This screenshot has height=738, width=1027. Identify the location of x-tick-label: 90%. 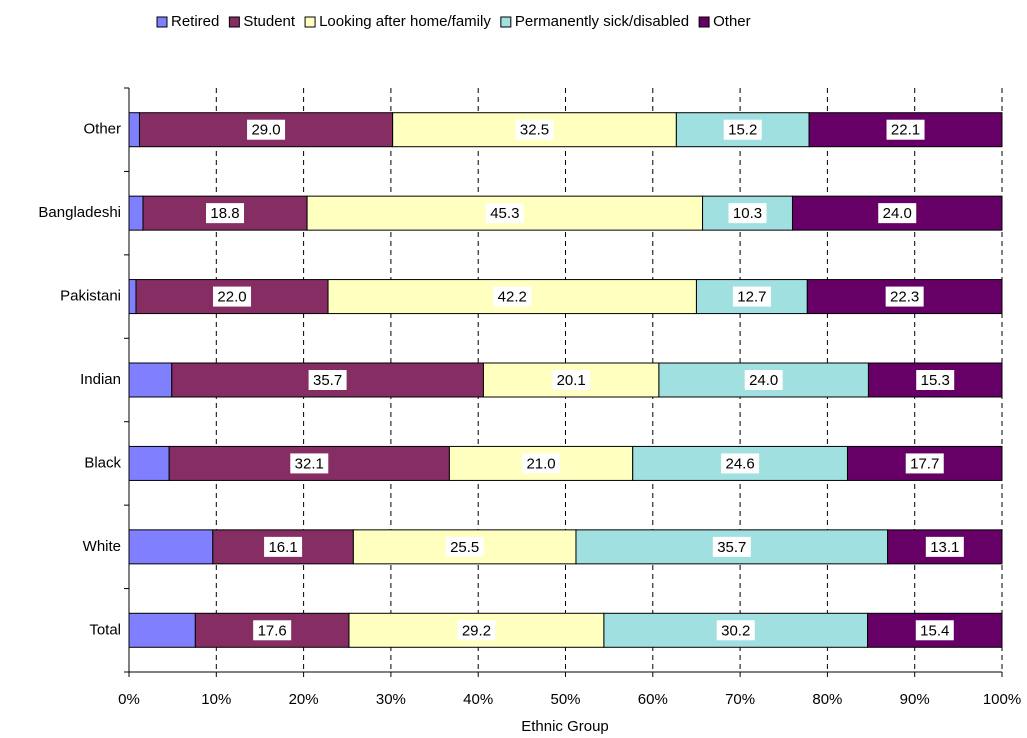
(915, 699).